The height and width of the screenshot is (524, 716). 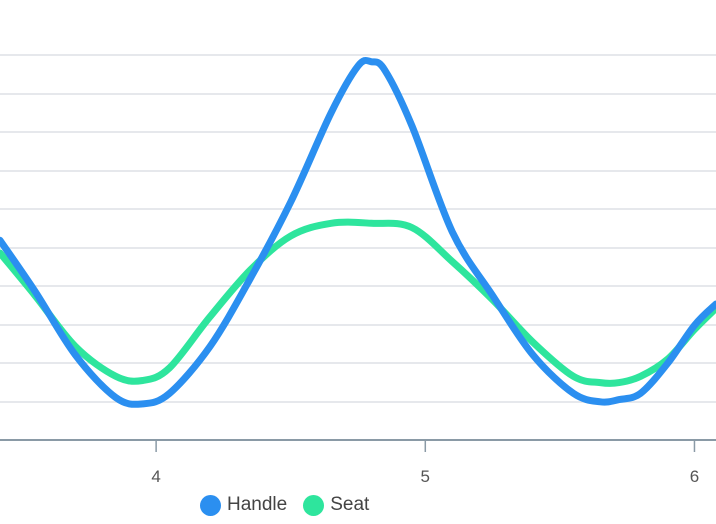 What do you see at coordinates (257, 504) in the screenshot?
I see `legend-label: Handle` at bounding box center [257, 504].